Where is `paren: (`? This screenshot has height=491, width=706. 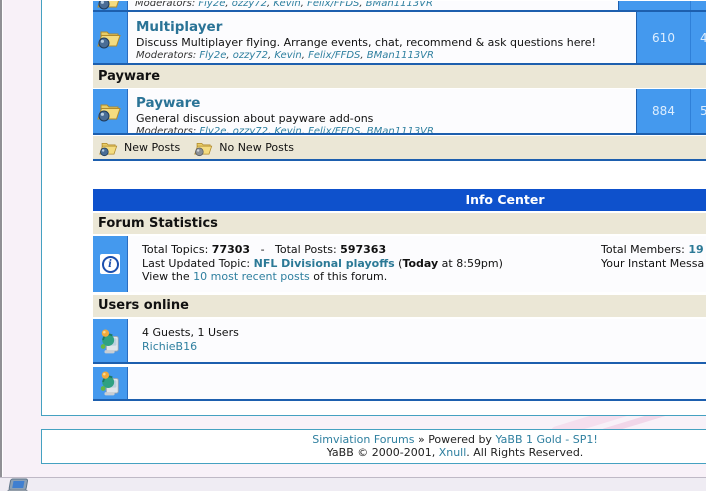
paren: ( is located at coordinates (398, 263).